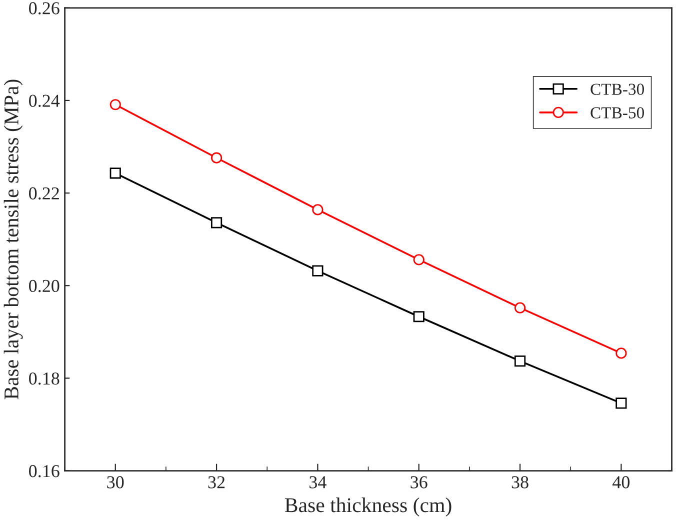 This screenshot has height=526, width=682. I want to click on y-tick-label: 0.24, so click(44, 100).